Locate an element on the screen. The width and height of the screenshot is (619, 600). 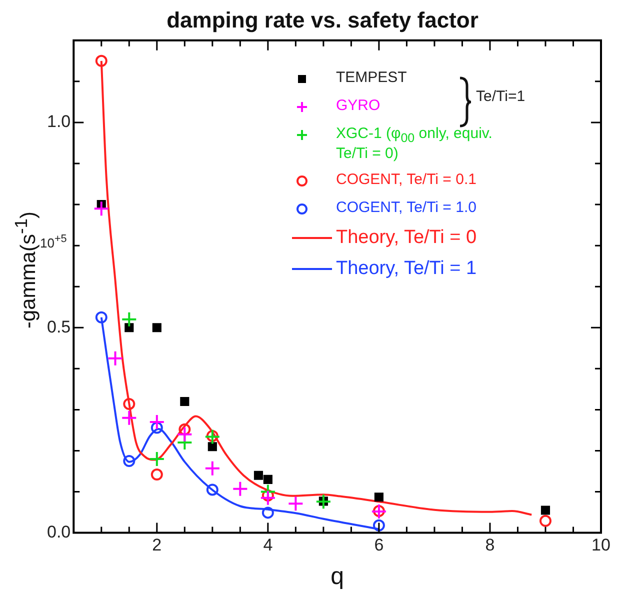
x-tick-label: 10 is located at coordinates (601, 545).